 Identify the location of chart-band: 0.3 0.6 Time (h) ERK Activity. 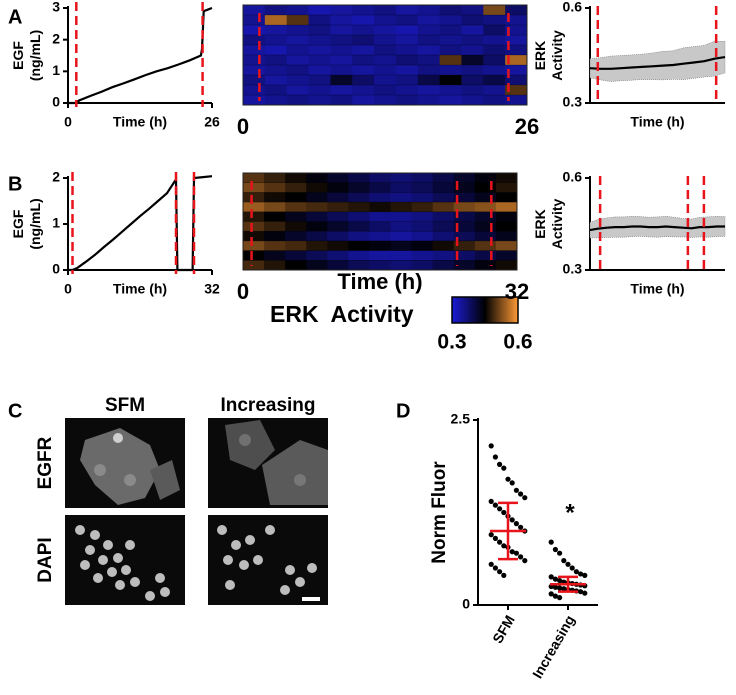
(629, 65).